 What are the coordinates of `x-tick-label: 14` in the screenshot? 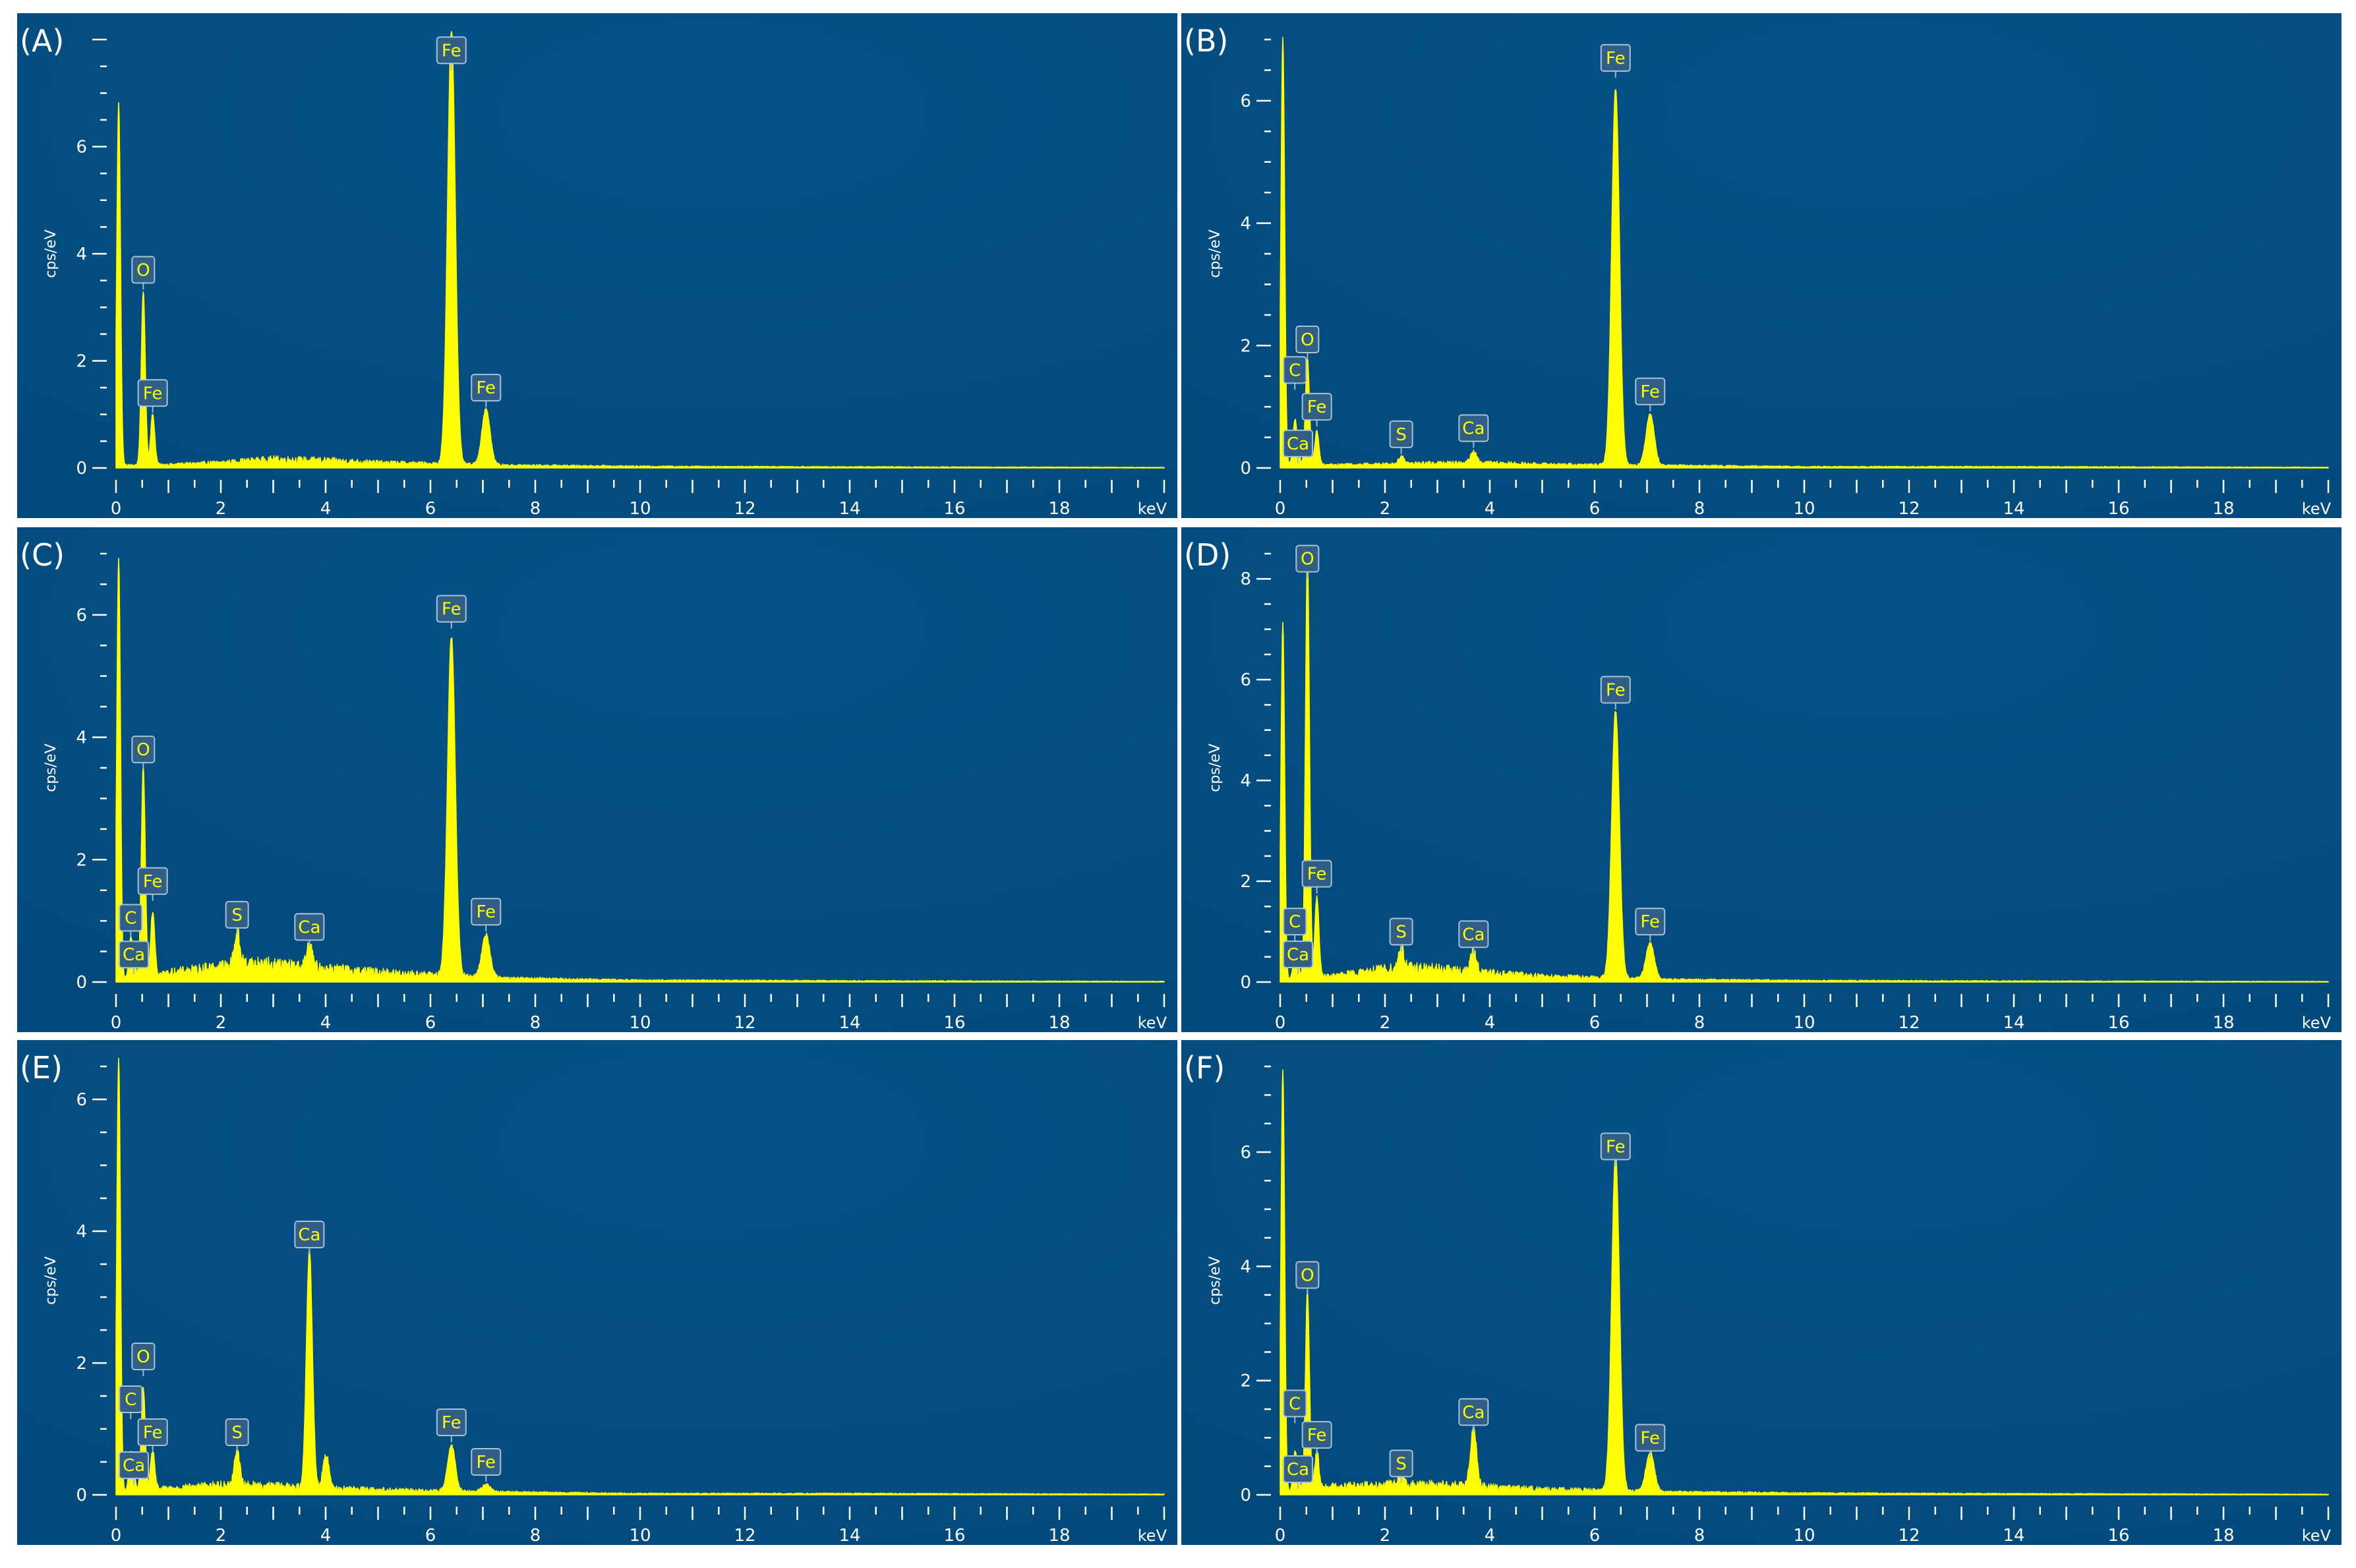 It's located at (849, 1536).